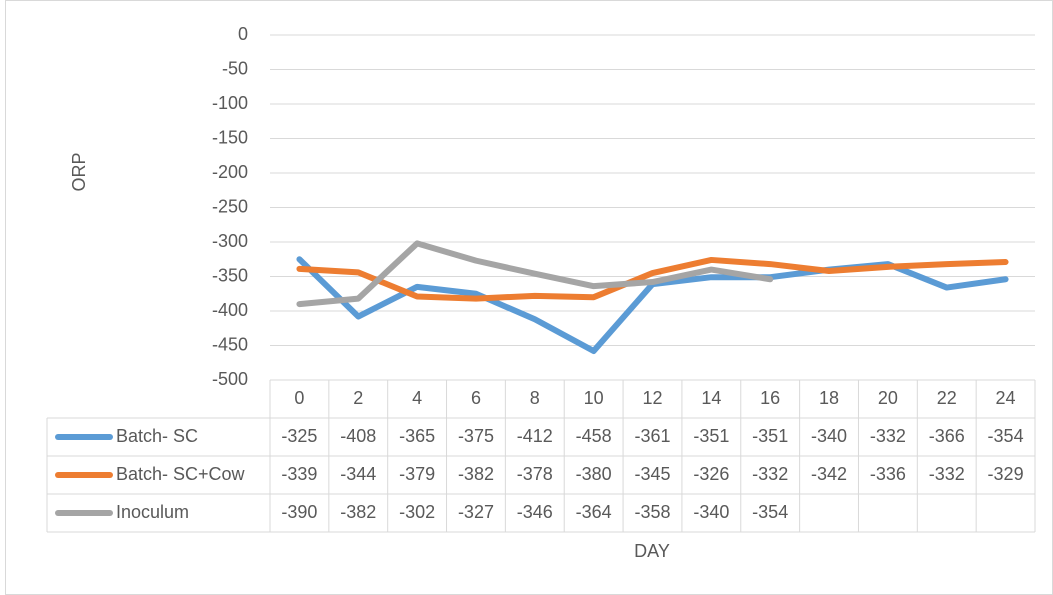 The height and width of the screenshot is (595, 1053). Describe the element at coordinates (230, 206) in the screenshot. I see `y-tick-label: -250` at that location.